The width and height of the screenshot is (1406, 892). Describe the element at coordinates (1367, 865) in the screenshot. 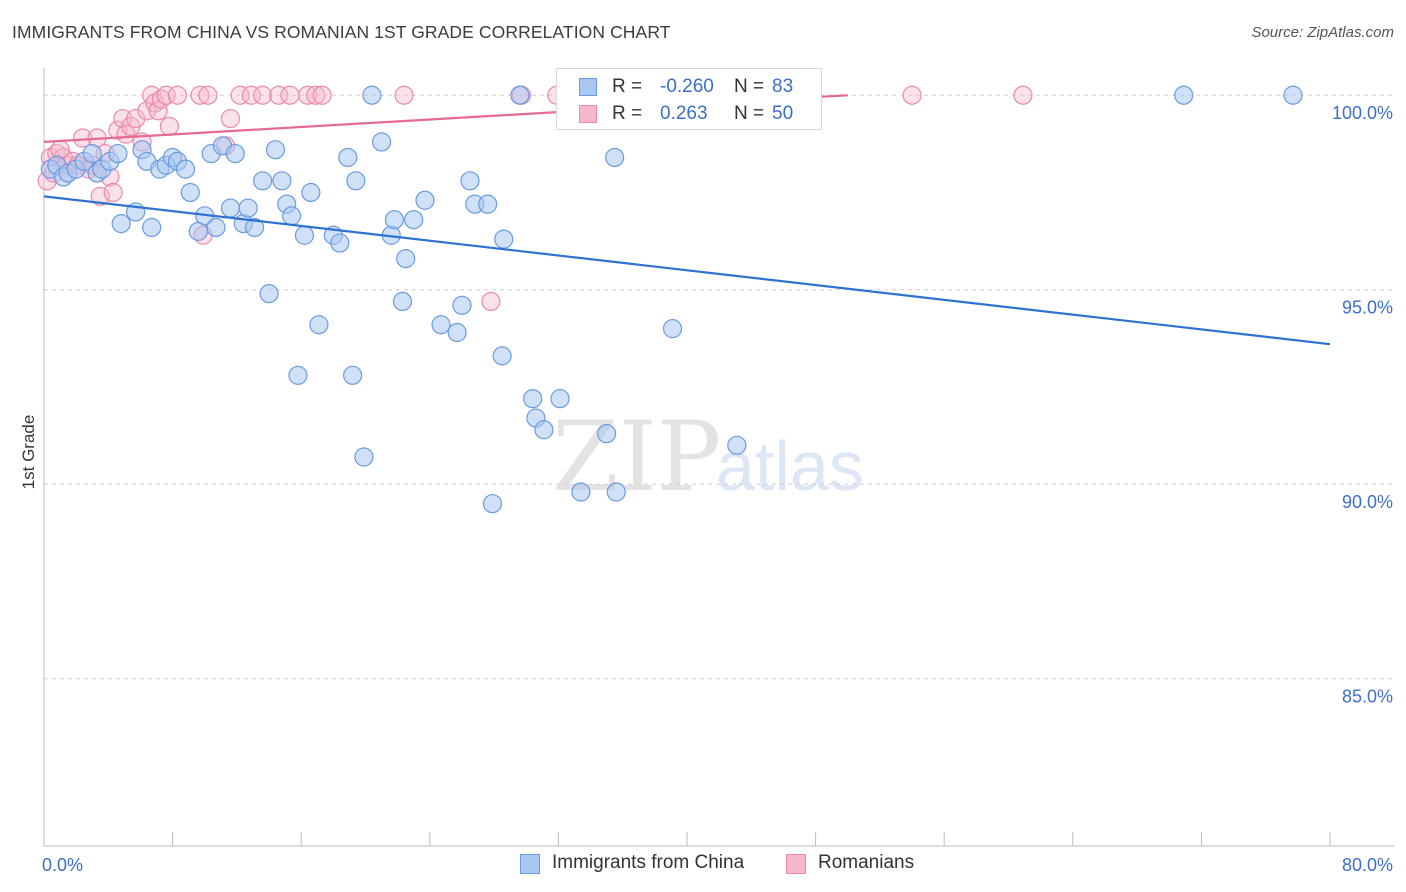

I see `x-tick-label: 80.0%` at that location.